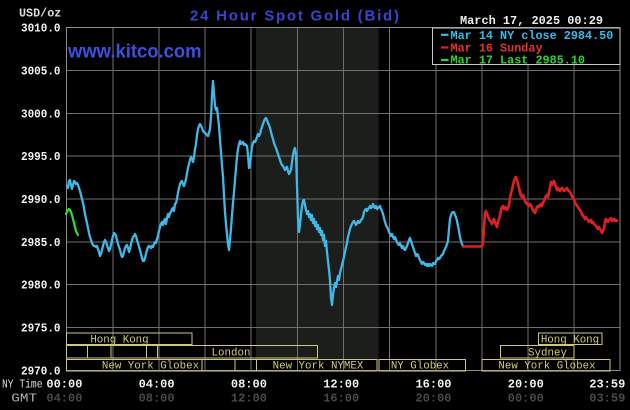 Image resolution: width=630 pixels, height=410 pixels. I want to click on svg-text: 3005.0, so click(41, 72).